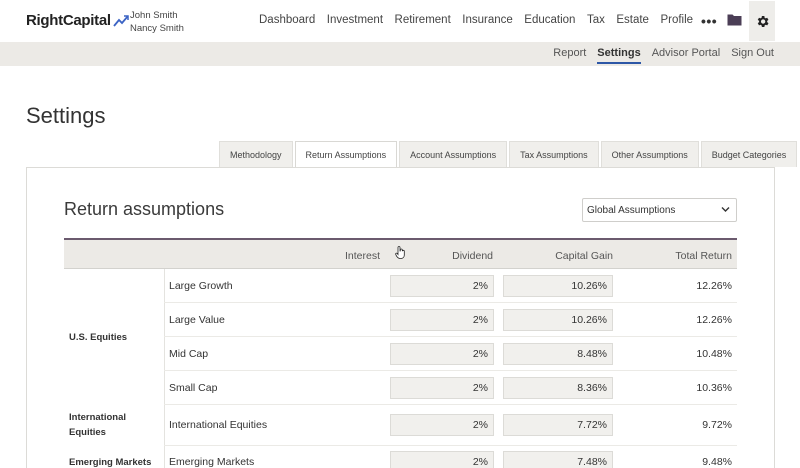 This screenshot has height=468, width=800. What do you see at coordinates (472, 256) in the screenshot?
I see `header-dividend: Dividend` at bounding box center [472, 256].